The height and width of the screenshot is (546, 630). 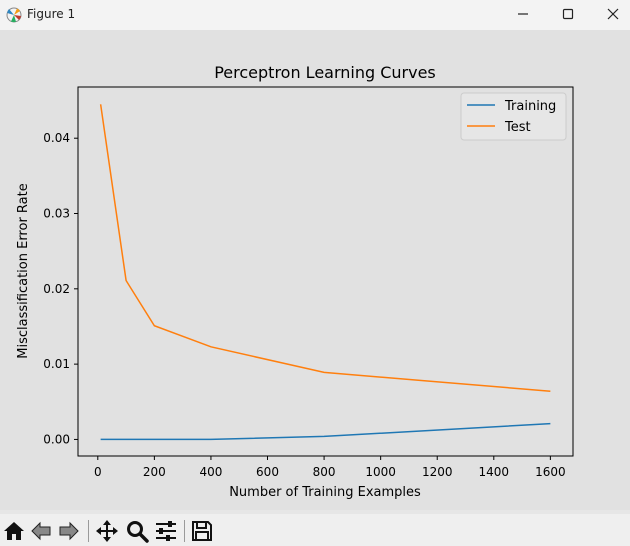 I want to click on configure-subplots-button, so click(x=166, y=531).